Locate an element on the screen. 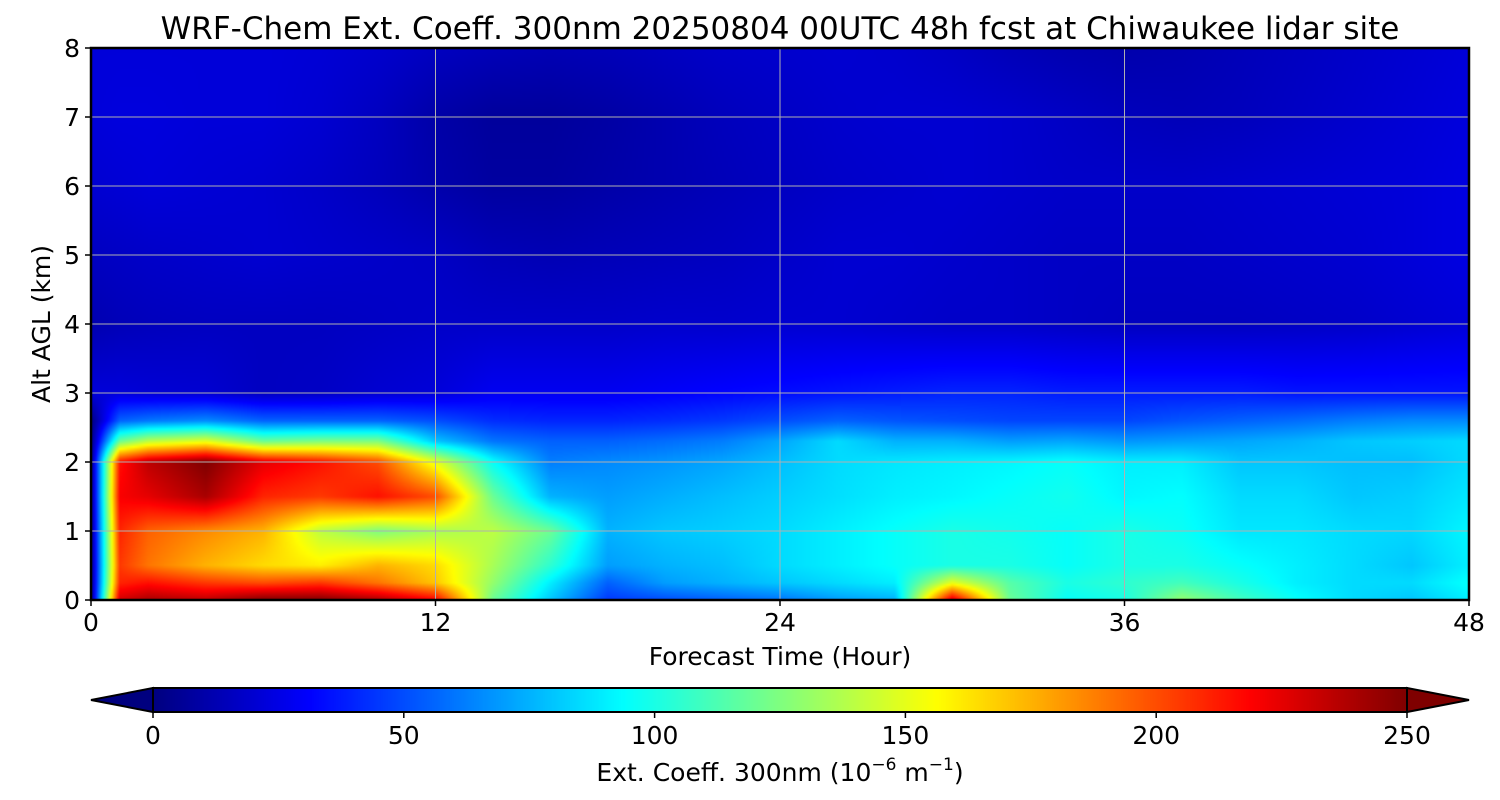  colorbar-gradient is located at coordinates (780, 700).